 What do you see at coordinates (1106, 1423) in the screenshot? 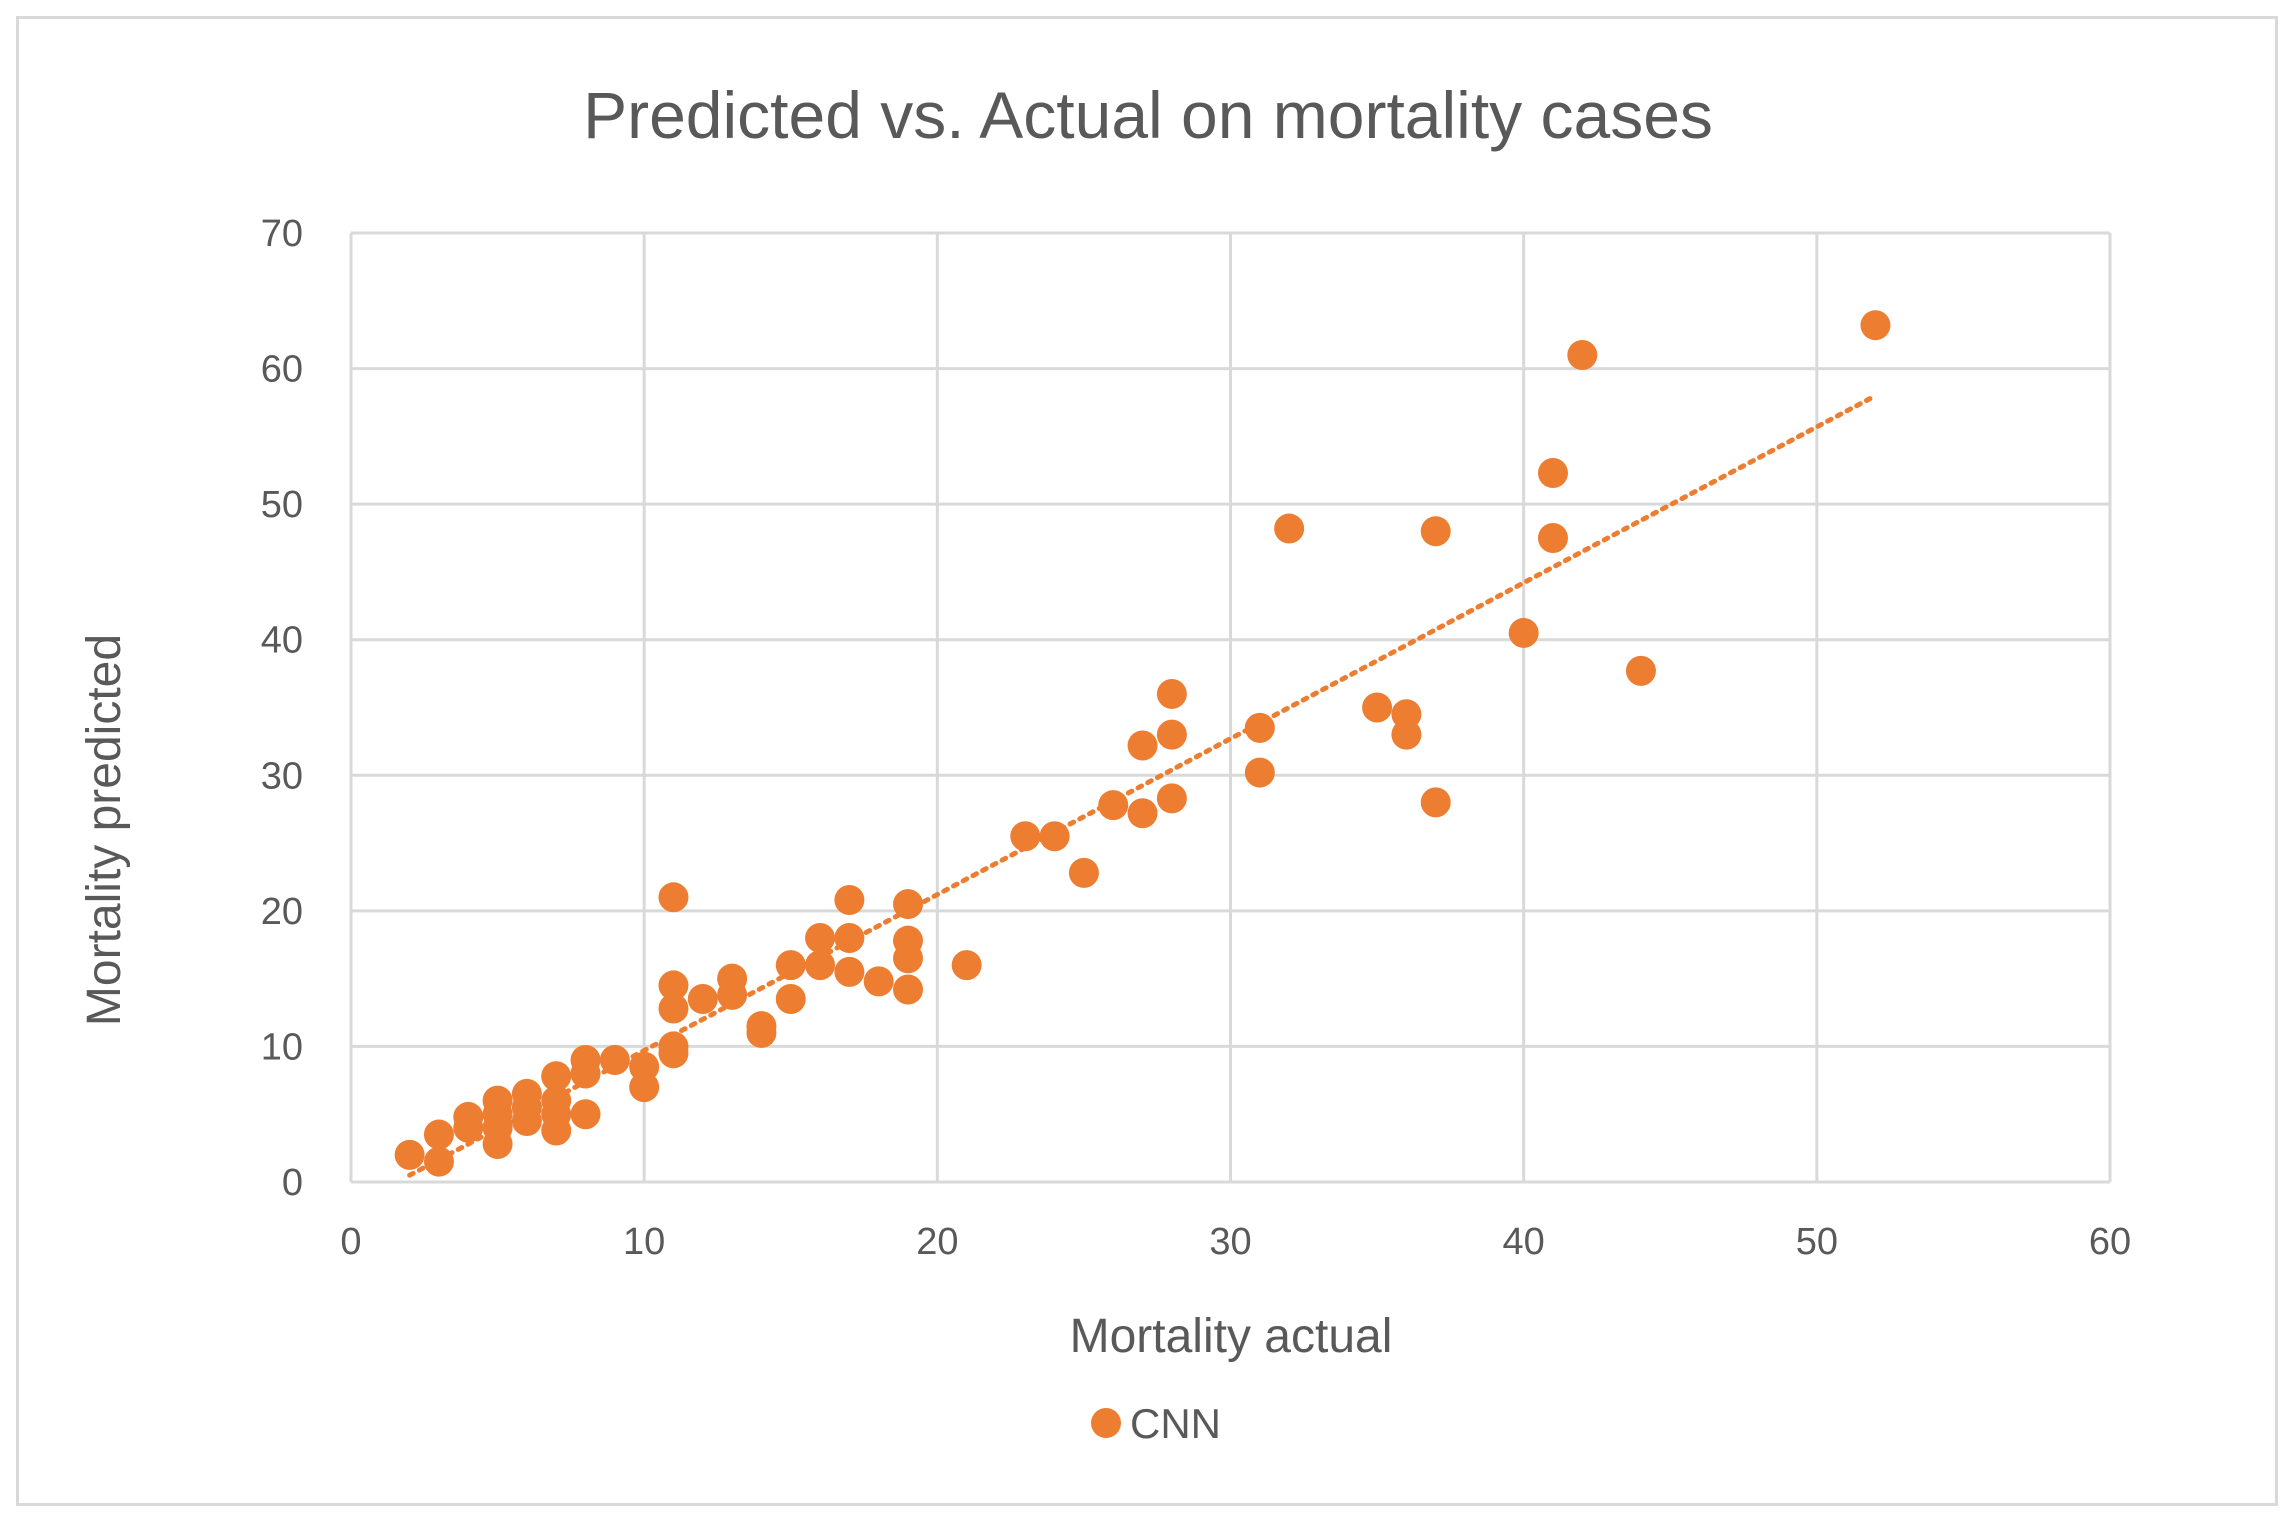
I see `legend-marker-cnn` at bounding box center [1106, 1423].